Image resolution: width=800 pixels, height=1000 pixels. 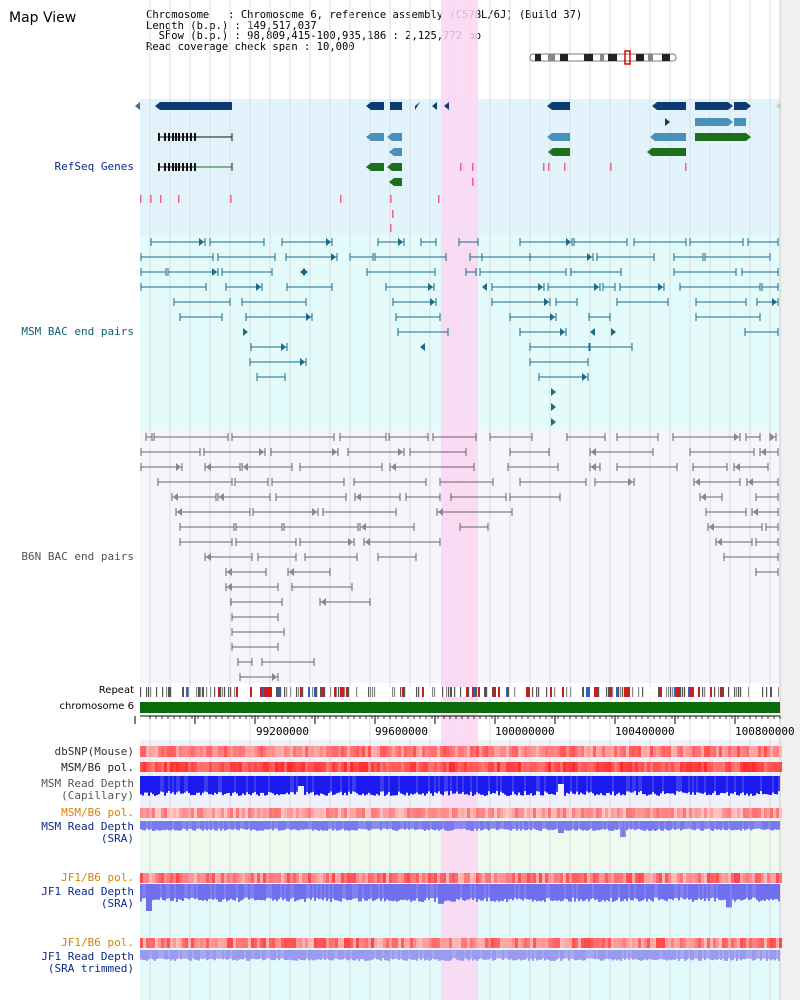 I want to click on refseq-gene-track, so click(x=458, y=167).